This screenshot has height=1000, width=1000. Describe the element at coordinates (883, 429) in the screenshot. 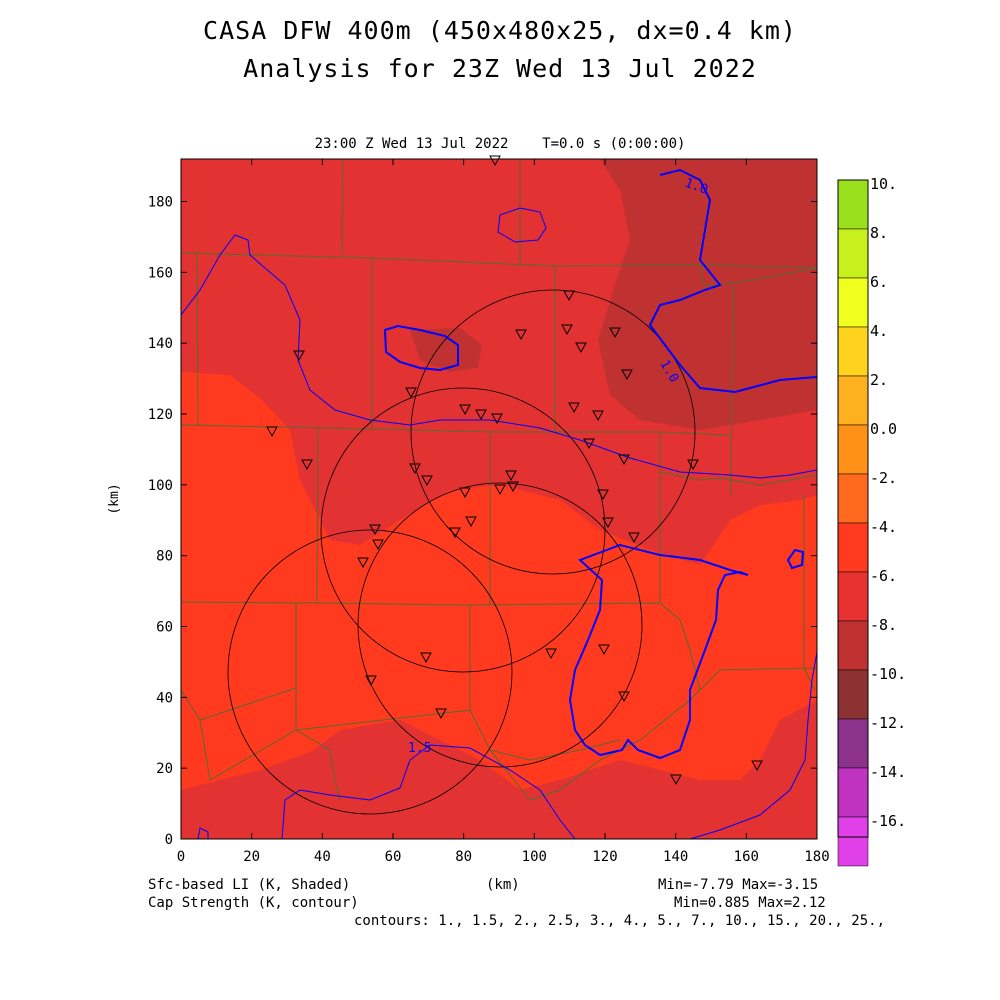

I see `colorbar-label: 0.0` at that location.